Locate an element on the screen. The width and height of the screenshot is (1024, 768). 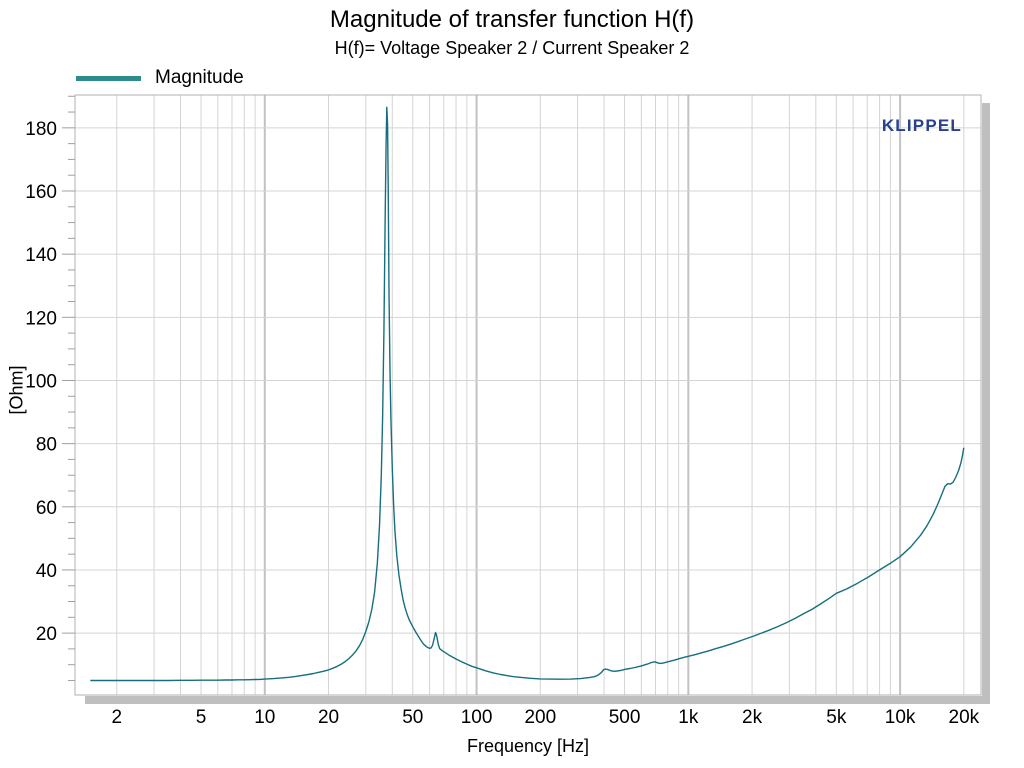
y-tick-label: 60 is located at coordinates (46, 508).